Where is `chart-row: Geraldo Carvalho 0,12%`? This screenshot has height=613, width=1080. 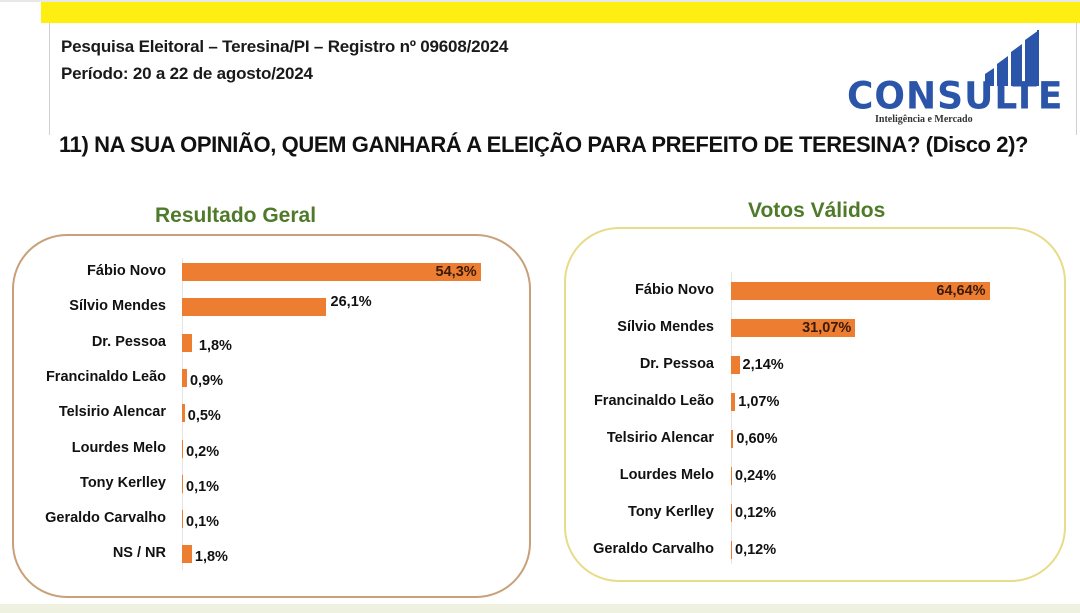
chart-row: Geraldo Carvalho 0,12% is located at coordinates (540, 551).